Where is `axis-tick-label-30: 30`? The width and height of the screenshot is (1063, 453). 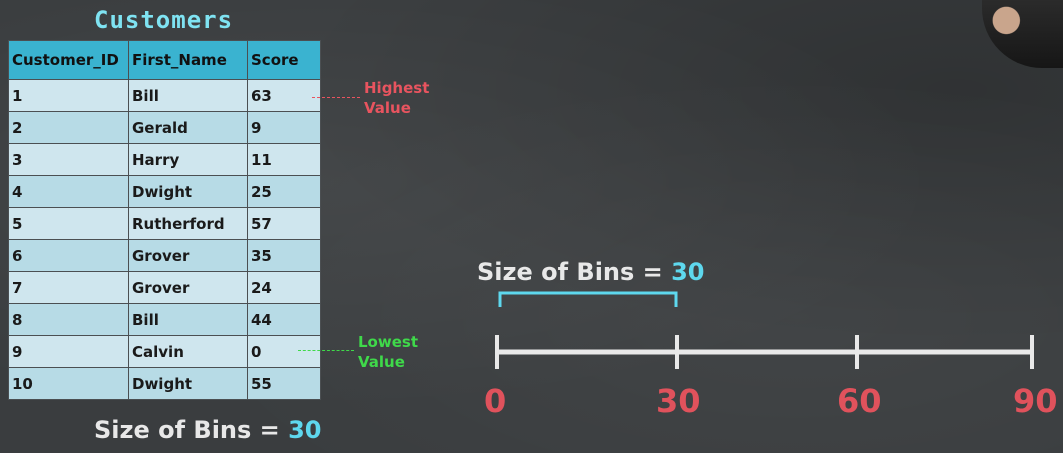
axis-tick-label-30: 30 is located at coordinates (678, 401).